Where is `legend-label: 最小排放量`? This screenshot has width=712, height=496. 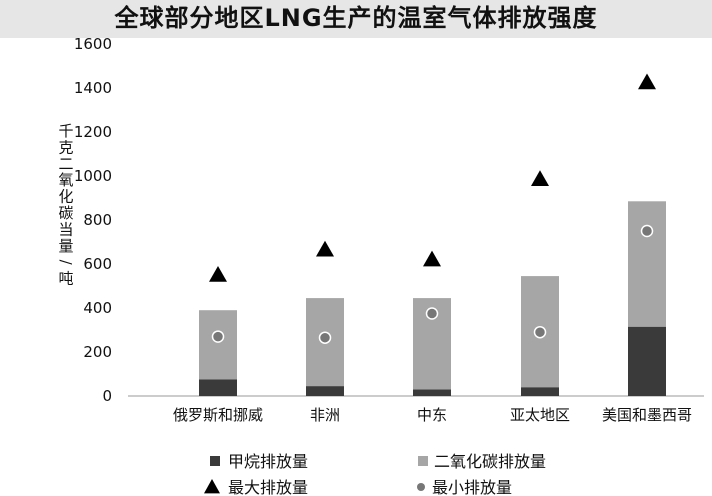
legend-label: 最小排放量 is located at coordinates (472, 487).